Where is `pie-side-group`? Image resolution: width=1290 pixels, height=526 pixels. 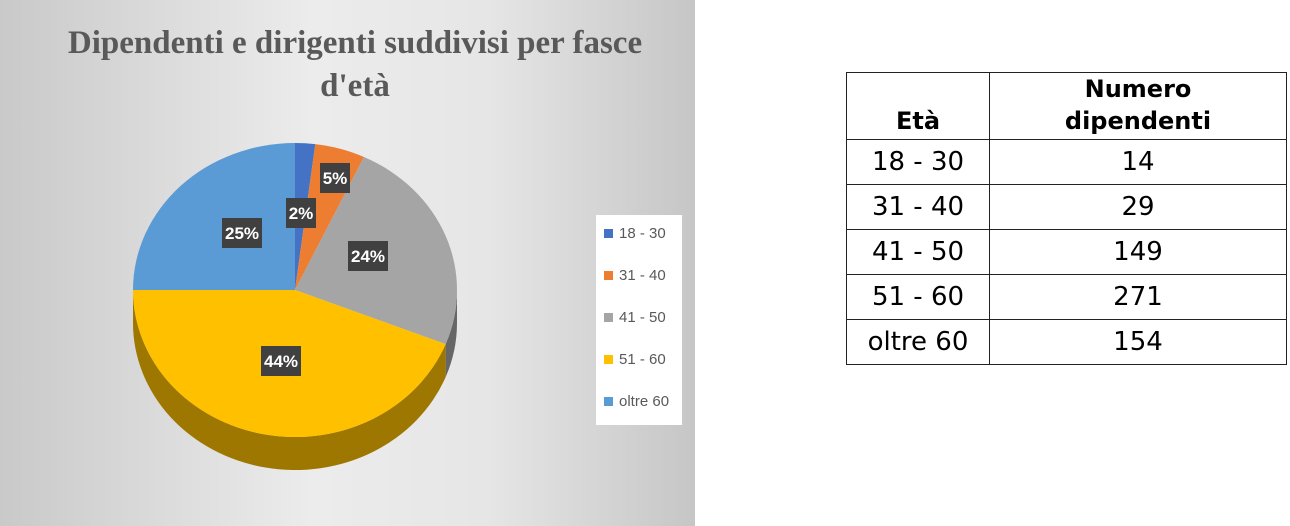
pie-side-group is located at coordinates (295, 380).